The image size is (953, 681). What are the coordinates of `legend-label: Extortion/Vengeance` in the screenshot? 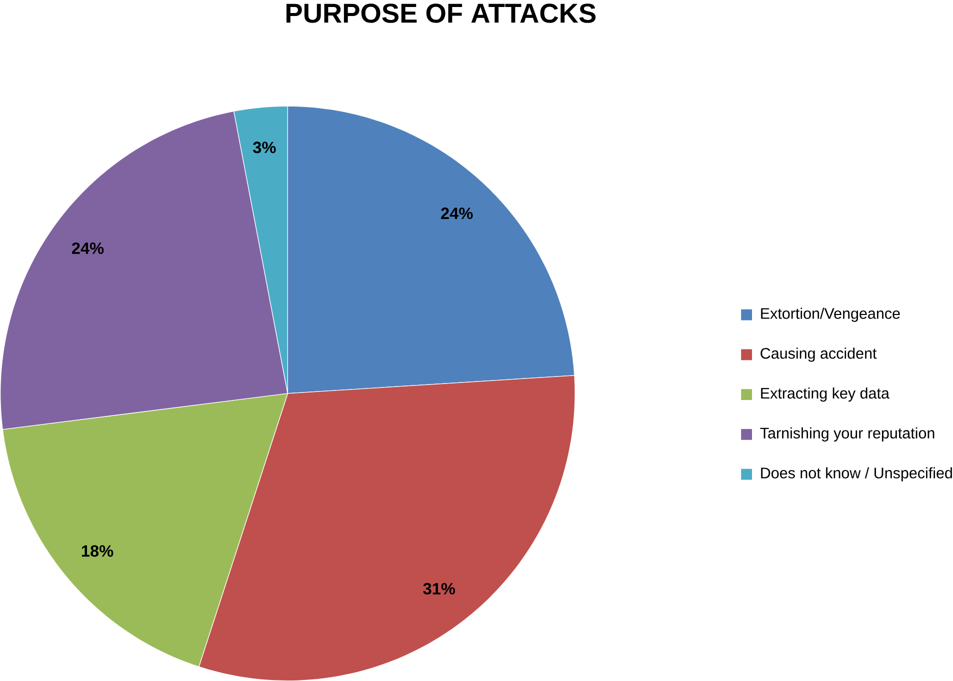 It's located at (830, 315).